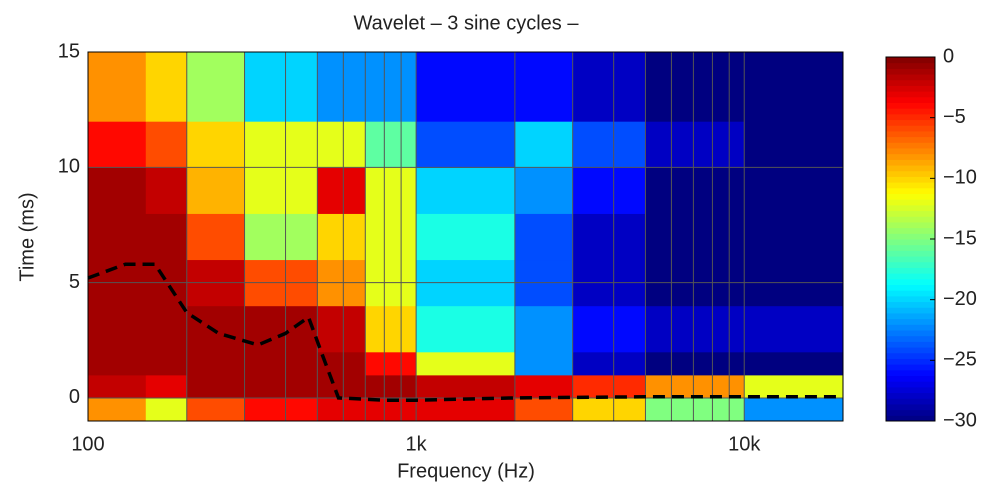 This screenshot has height=496, width=993. Describe the element at coordinates (417, 444) in the screenshot. I see `x-tick-label: 1k` at that location.